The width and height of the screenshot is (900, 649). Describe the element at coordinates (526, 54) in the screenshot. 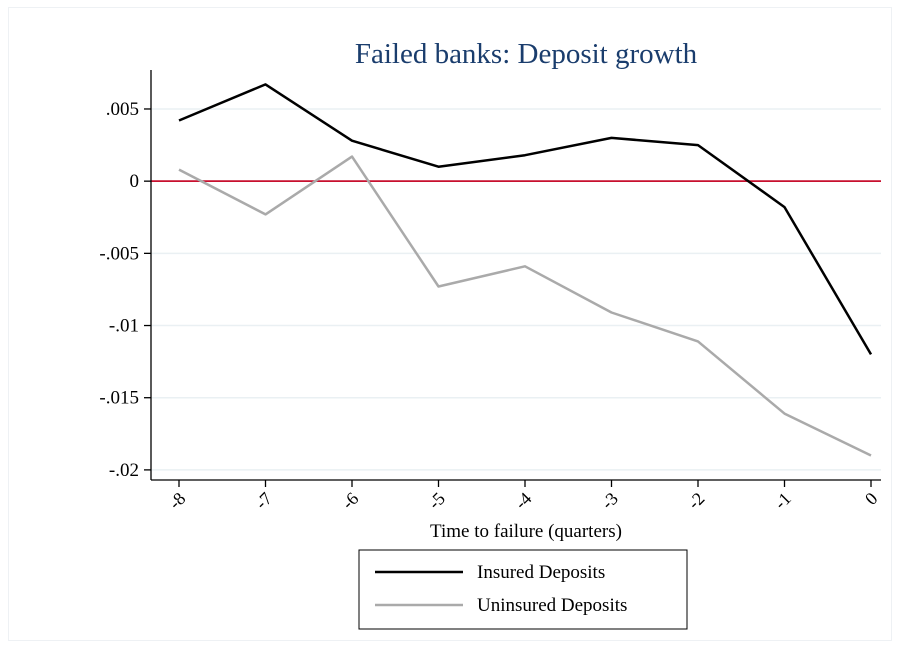

I see `chart-title: Failed banks: Deposit growth` at that location.